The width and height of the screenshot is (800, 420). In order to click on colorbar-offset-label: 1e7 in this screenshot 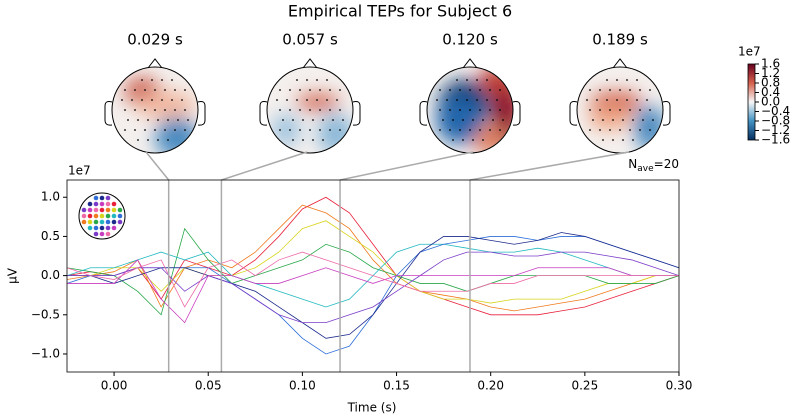, I will do `click(749, 52)`.